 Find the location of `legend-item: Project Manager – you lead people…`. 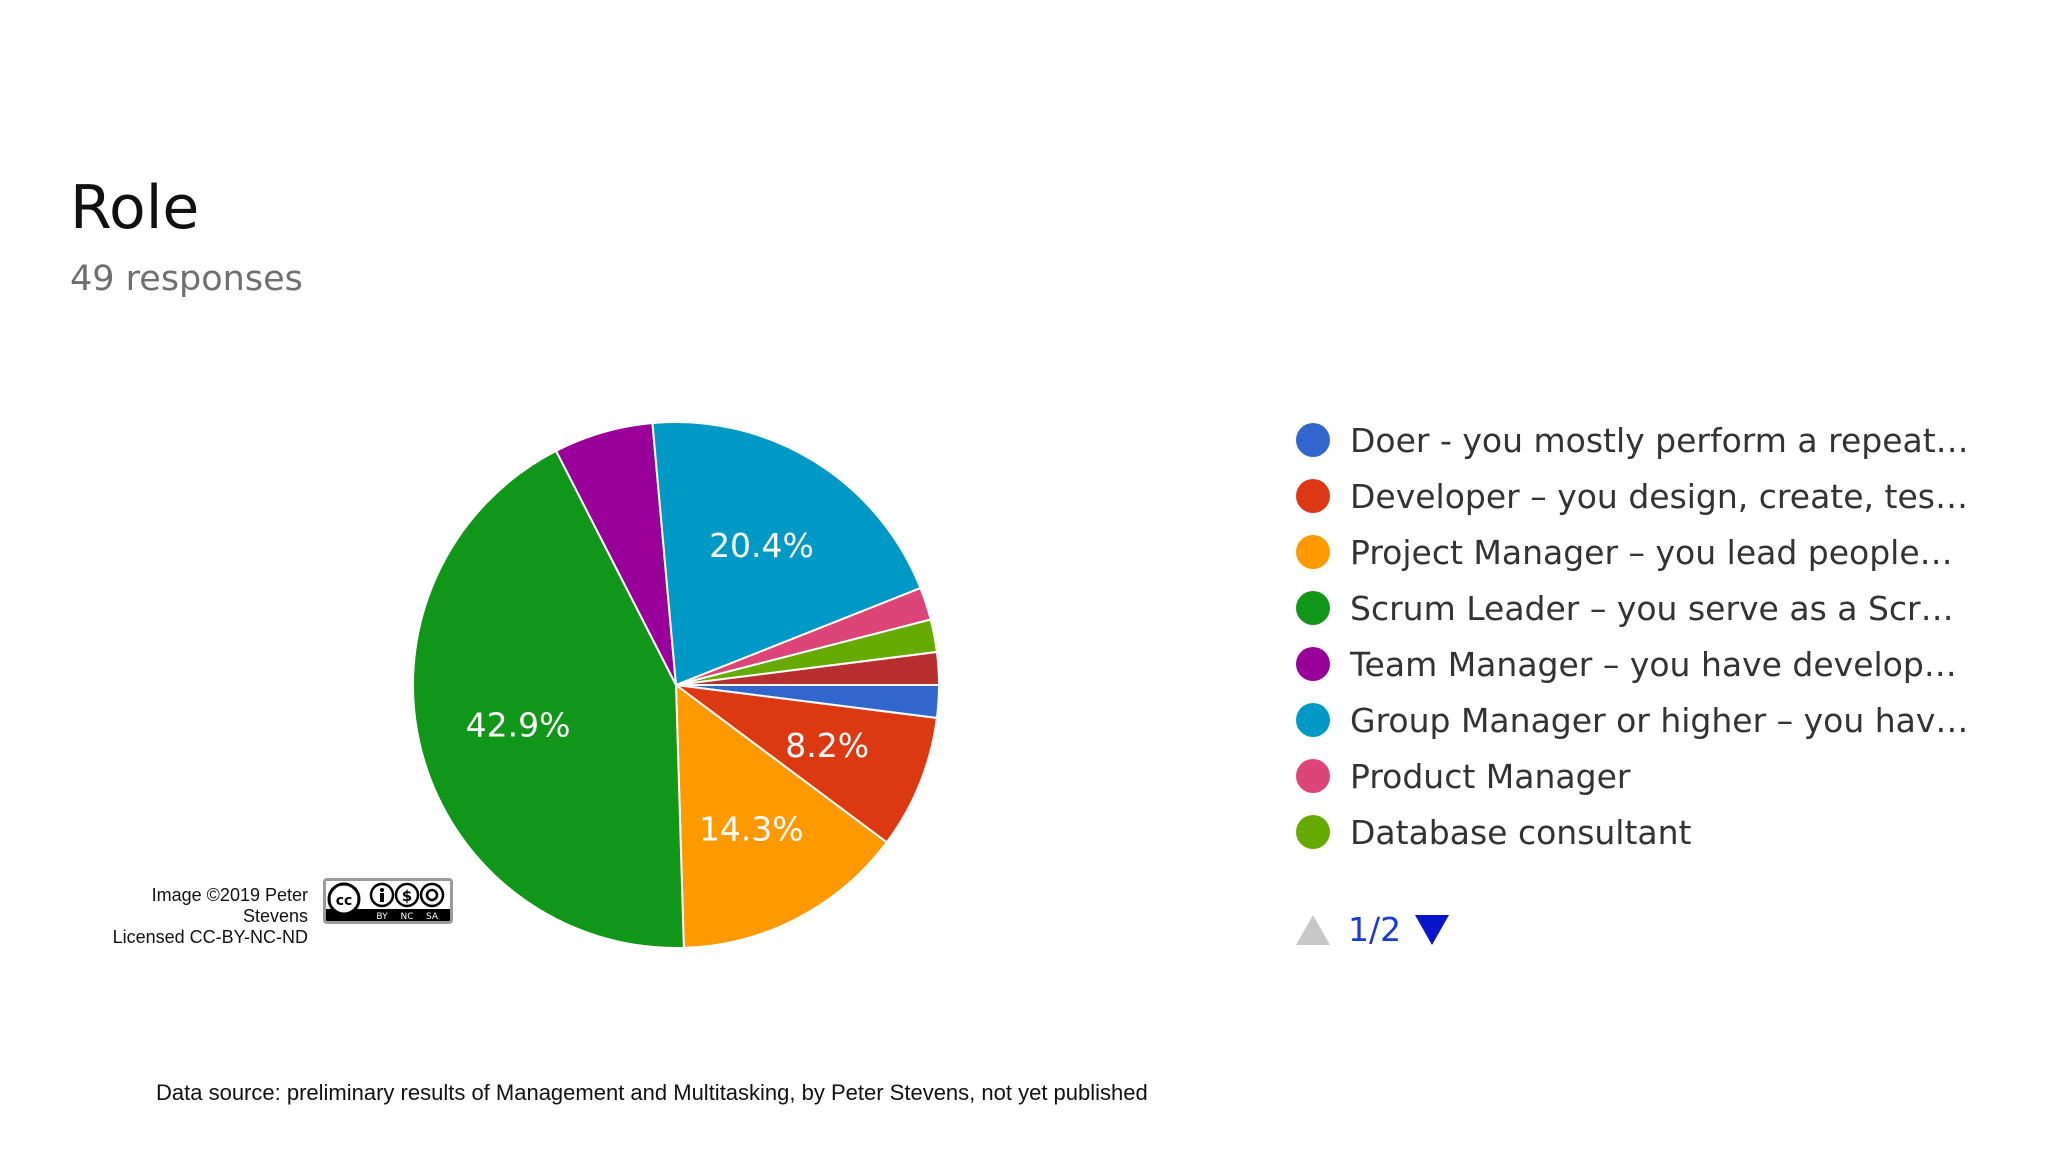

legend-item: Project Manager – you lead people… is located at coordinates (1632, 552).